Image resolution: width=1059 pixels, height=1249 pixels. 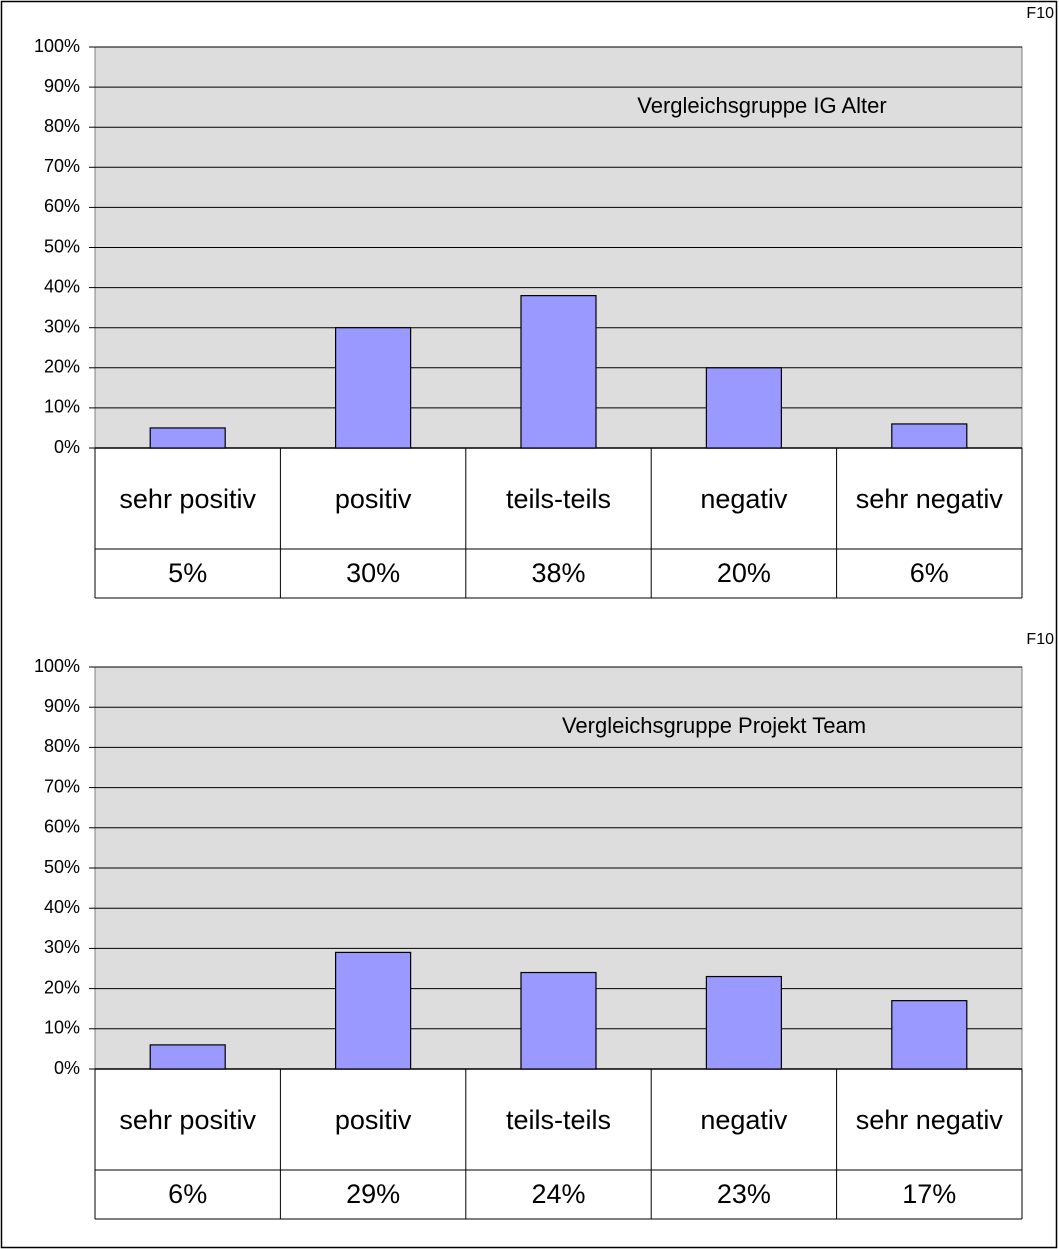 I want to click on annotation: Vergleichsgruppe IG Alter, so click(x=761, y=105).